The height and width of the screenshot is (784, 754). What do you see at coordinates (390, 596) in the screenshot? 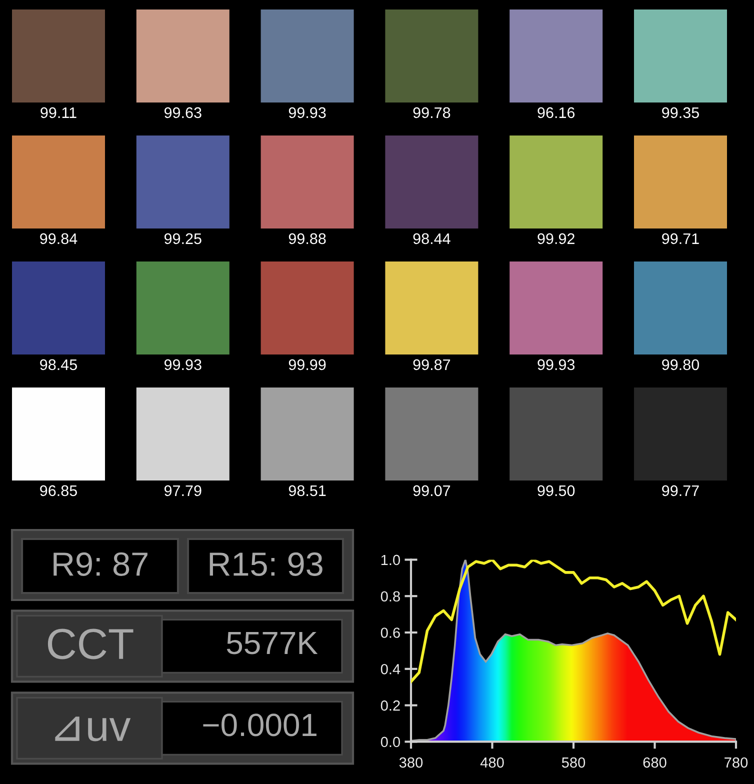
I see `y-tick-label: 0.8` at bounding box center [390, 596].